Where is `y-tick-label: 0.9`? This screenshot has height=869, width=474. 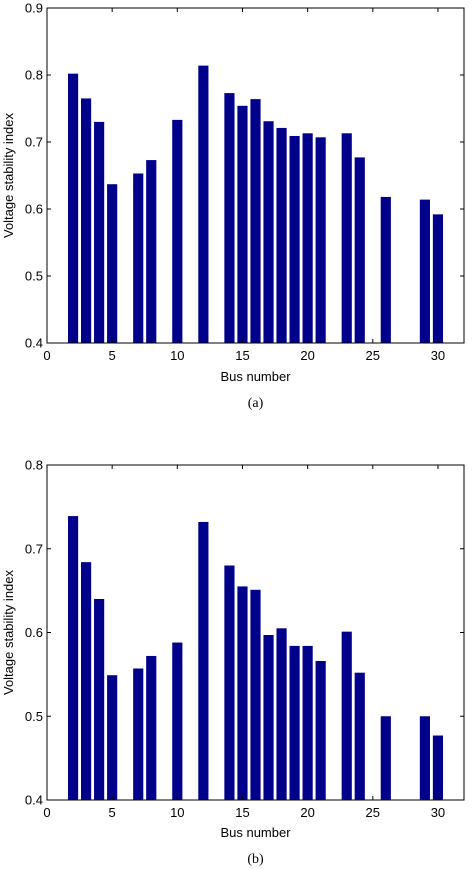 y-tick-label: 0.9 is located at coordinates (34, 8).